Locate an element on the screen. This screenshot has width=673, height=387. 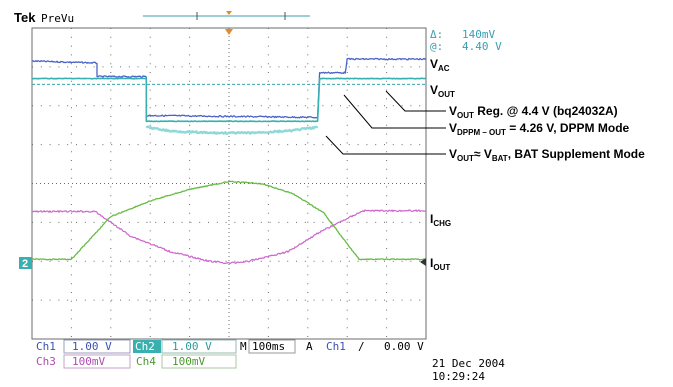
trigger-level: 0.00 V is located at coordinates (404, 346).